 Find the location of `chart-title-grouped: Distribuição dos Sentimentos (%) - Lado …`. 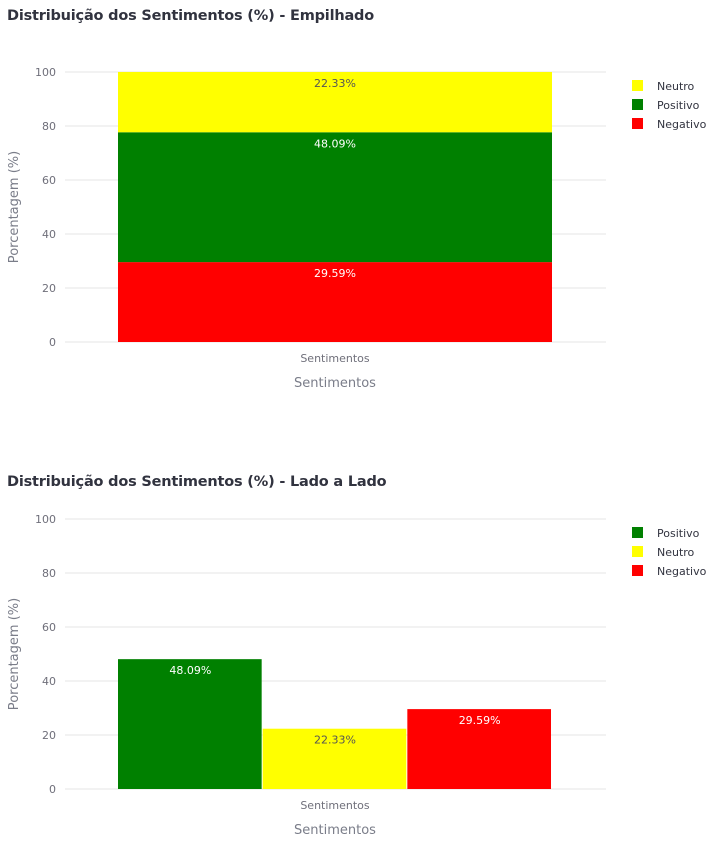

chart-title-grouped: Distribuição dos Sentimentos (%) - Lado … is located at coordinates (197, 482).